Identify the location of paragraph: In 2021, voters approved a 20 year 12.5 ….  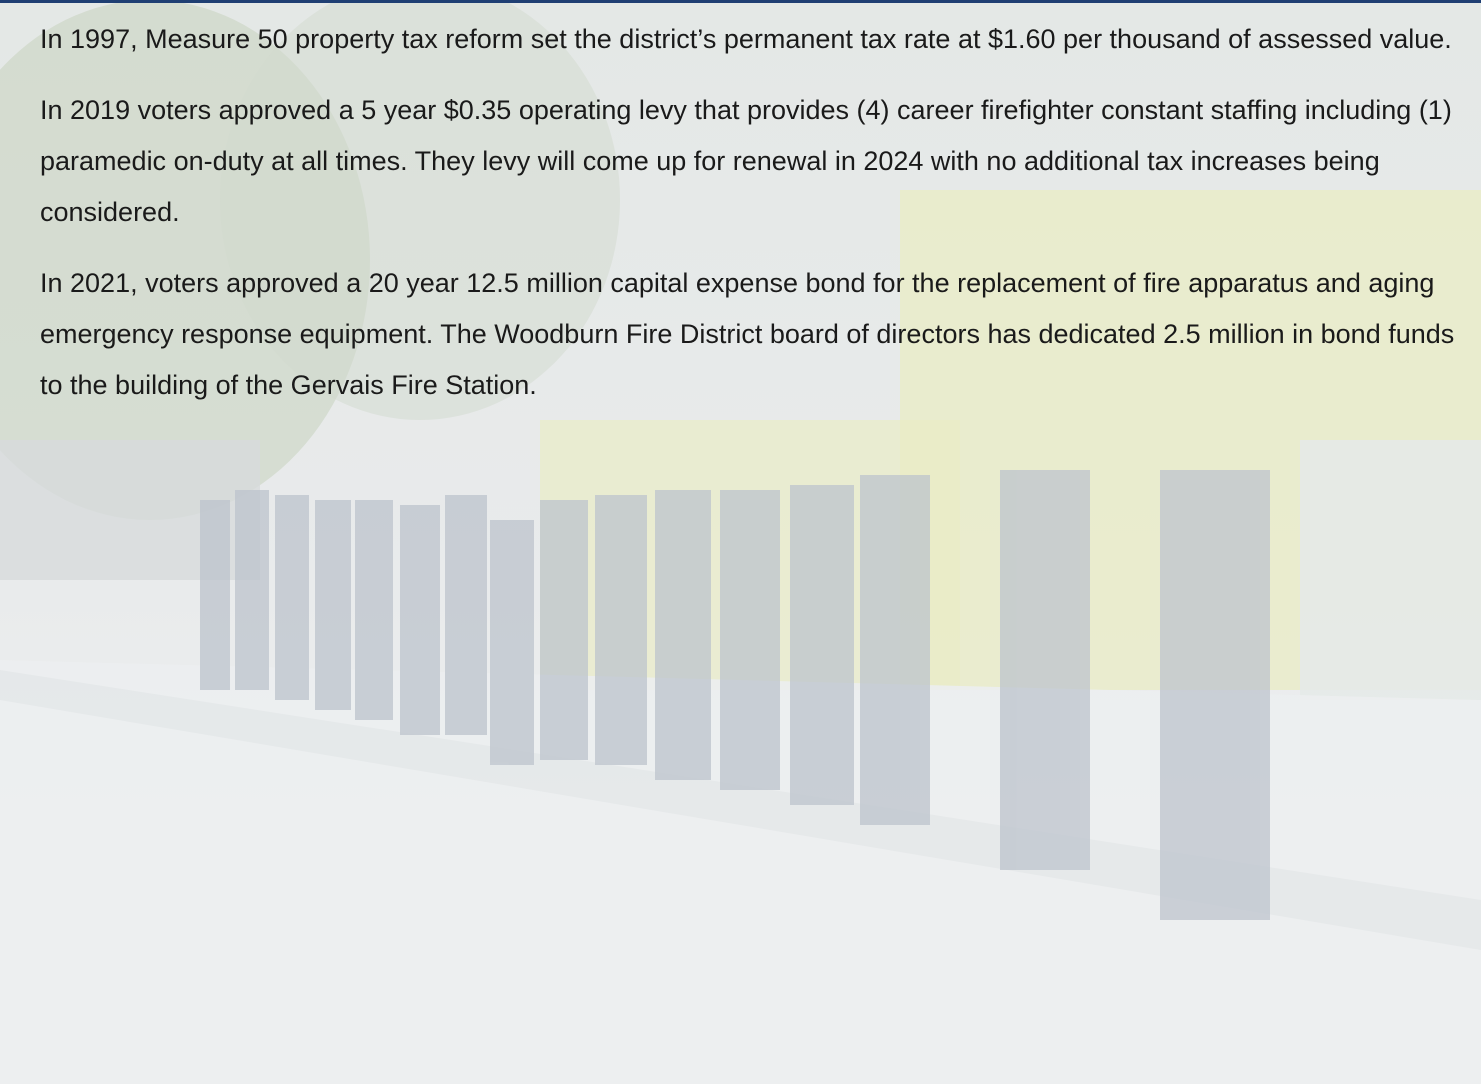
(747, 334).